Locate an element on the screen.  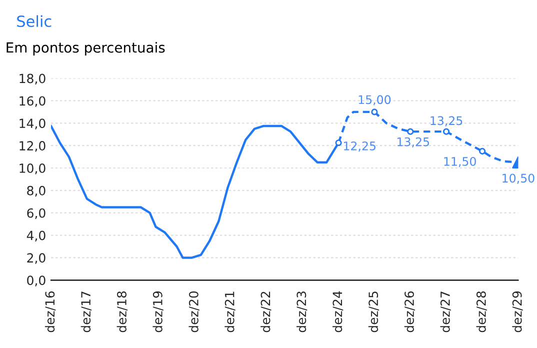
x-tick-label: dez/21 is located at coordinates (230, 312).